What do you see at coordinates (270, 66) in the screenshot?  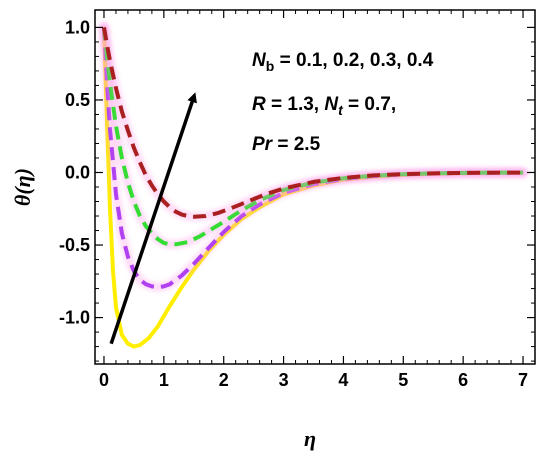 I see `annotation-nb-sub: b` at bounding box center [270, 66].